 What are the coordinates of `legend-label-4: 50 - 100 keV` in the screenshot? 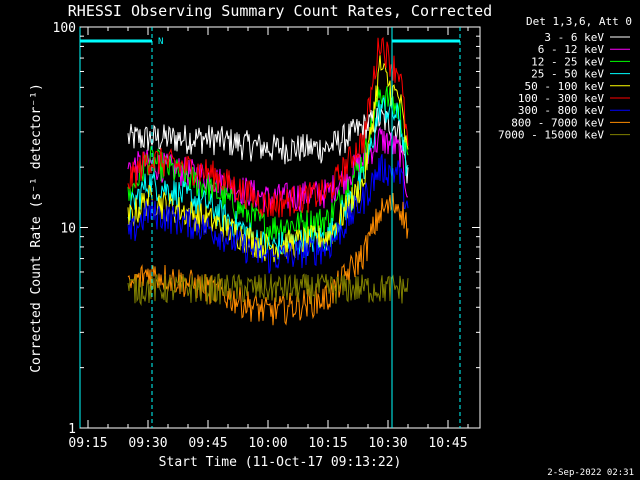 It's located at (565, 86).